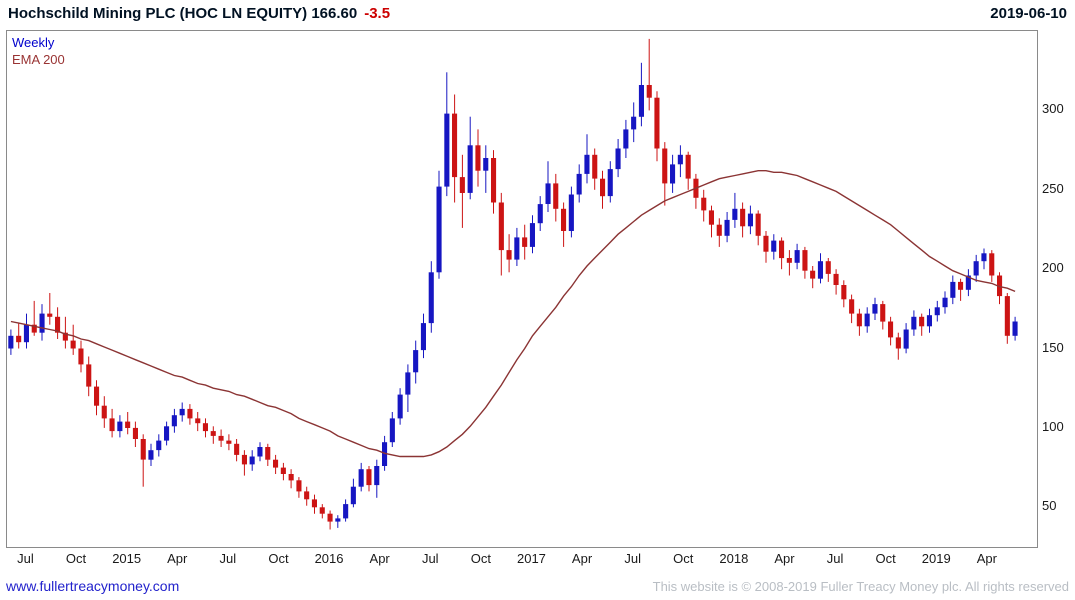 The image size is (1075, 600). Describe the element at coordinates (33, 42) in the screenshot. I see `timeframe-label: Weekly` at that location.